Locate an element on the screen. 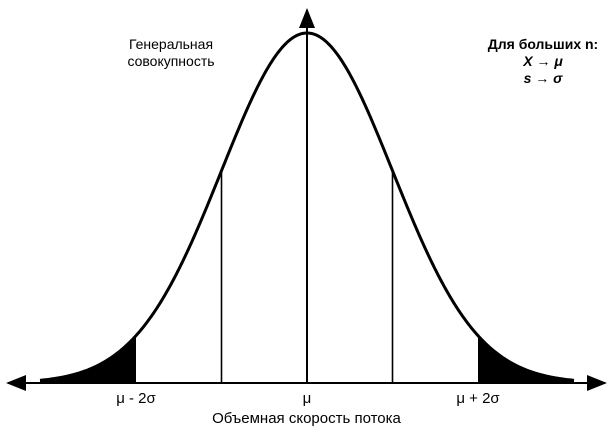 The image size is (613, 433). population-label-line1: Генеральная is located at coordinates (171, 44).